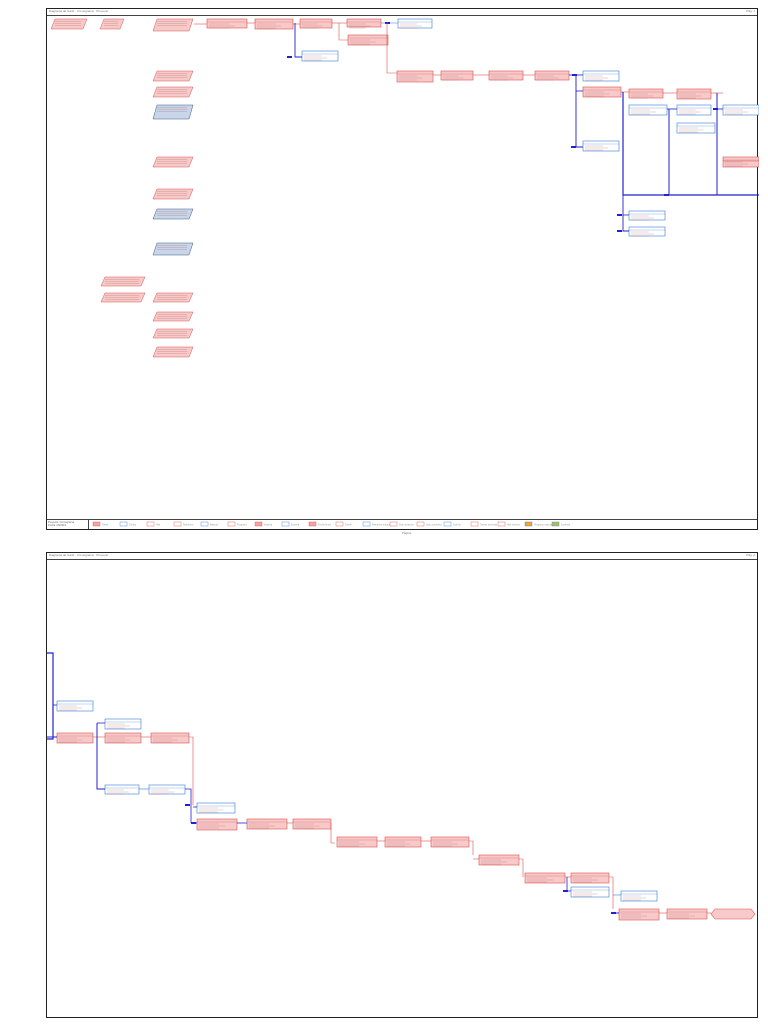 This screenshot has height=1024, width=768. What do you see at coordinates (457, 525) in the screenshot?
I see `legend-label: Solo fin` at bounding box center [457, 525].